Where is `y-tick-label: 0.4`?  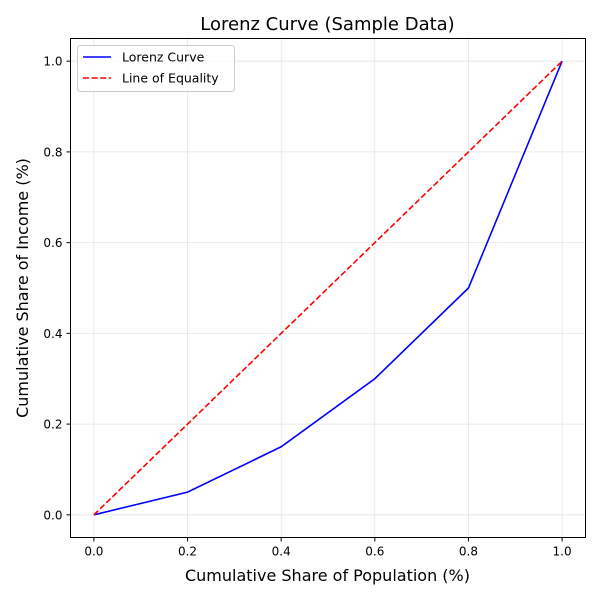
y-tick-label: 0.4 is located at coordinates (52, 334).